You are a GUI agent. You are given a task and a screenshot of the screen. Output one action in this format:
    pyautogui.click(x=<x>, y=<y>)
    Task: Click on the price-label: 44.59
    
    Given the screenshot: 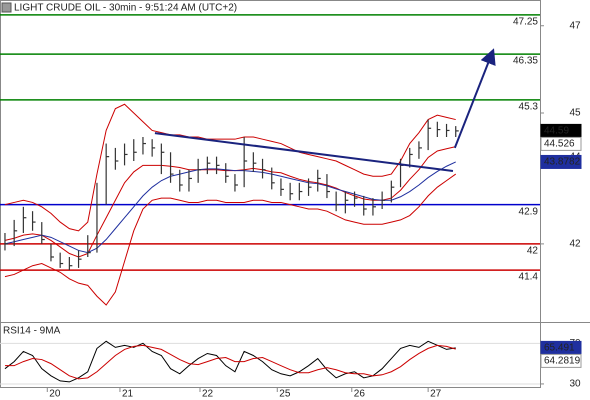 What is the action you would take?
    pyautogui.click(x=556, y=131)
    